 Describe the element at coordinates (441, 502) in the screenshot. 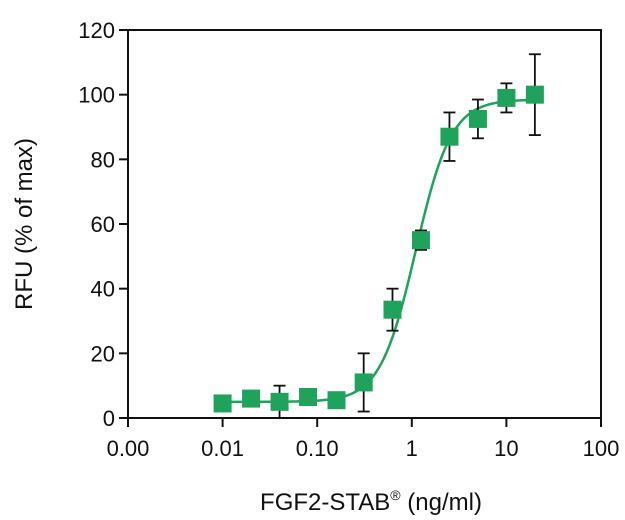

I see `x-axis-title-unit: (ng/ml)` at that location.